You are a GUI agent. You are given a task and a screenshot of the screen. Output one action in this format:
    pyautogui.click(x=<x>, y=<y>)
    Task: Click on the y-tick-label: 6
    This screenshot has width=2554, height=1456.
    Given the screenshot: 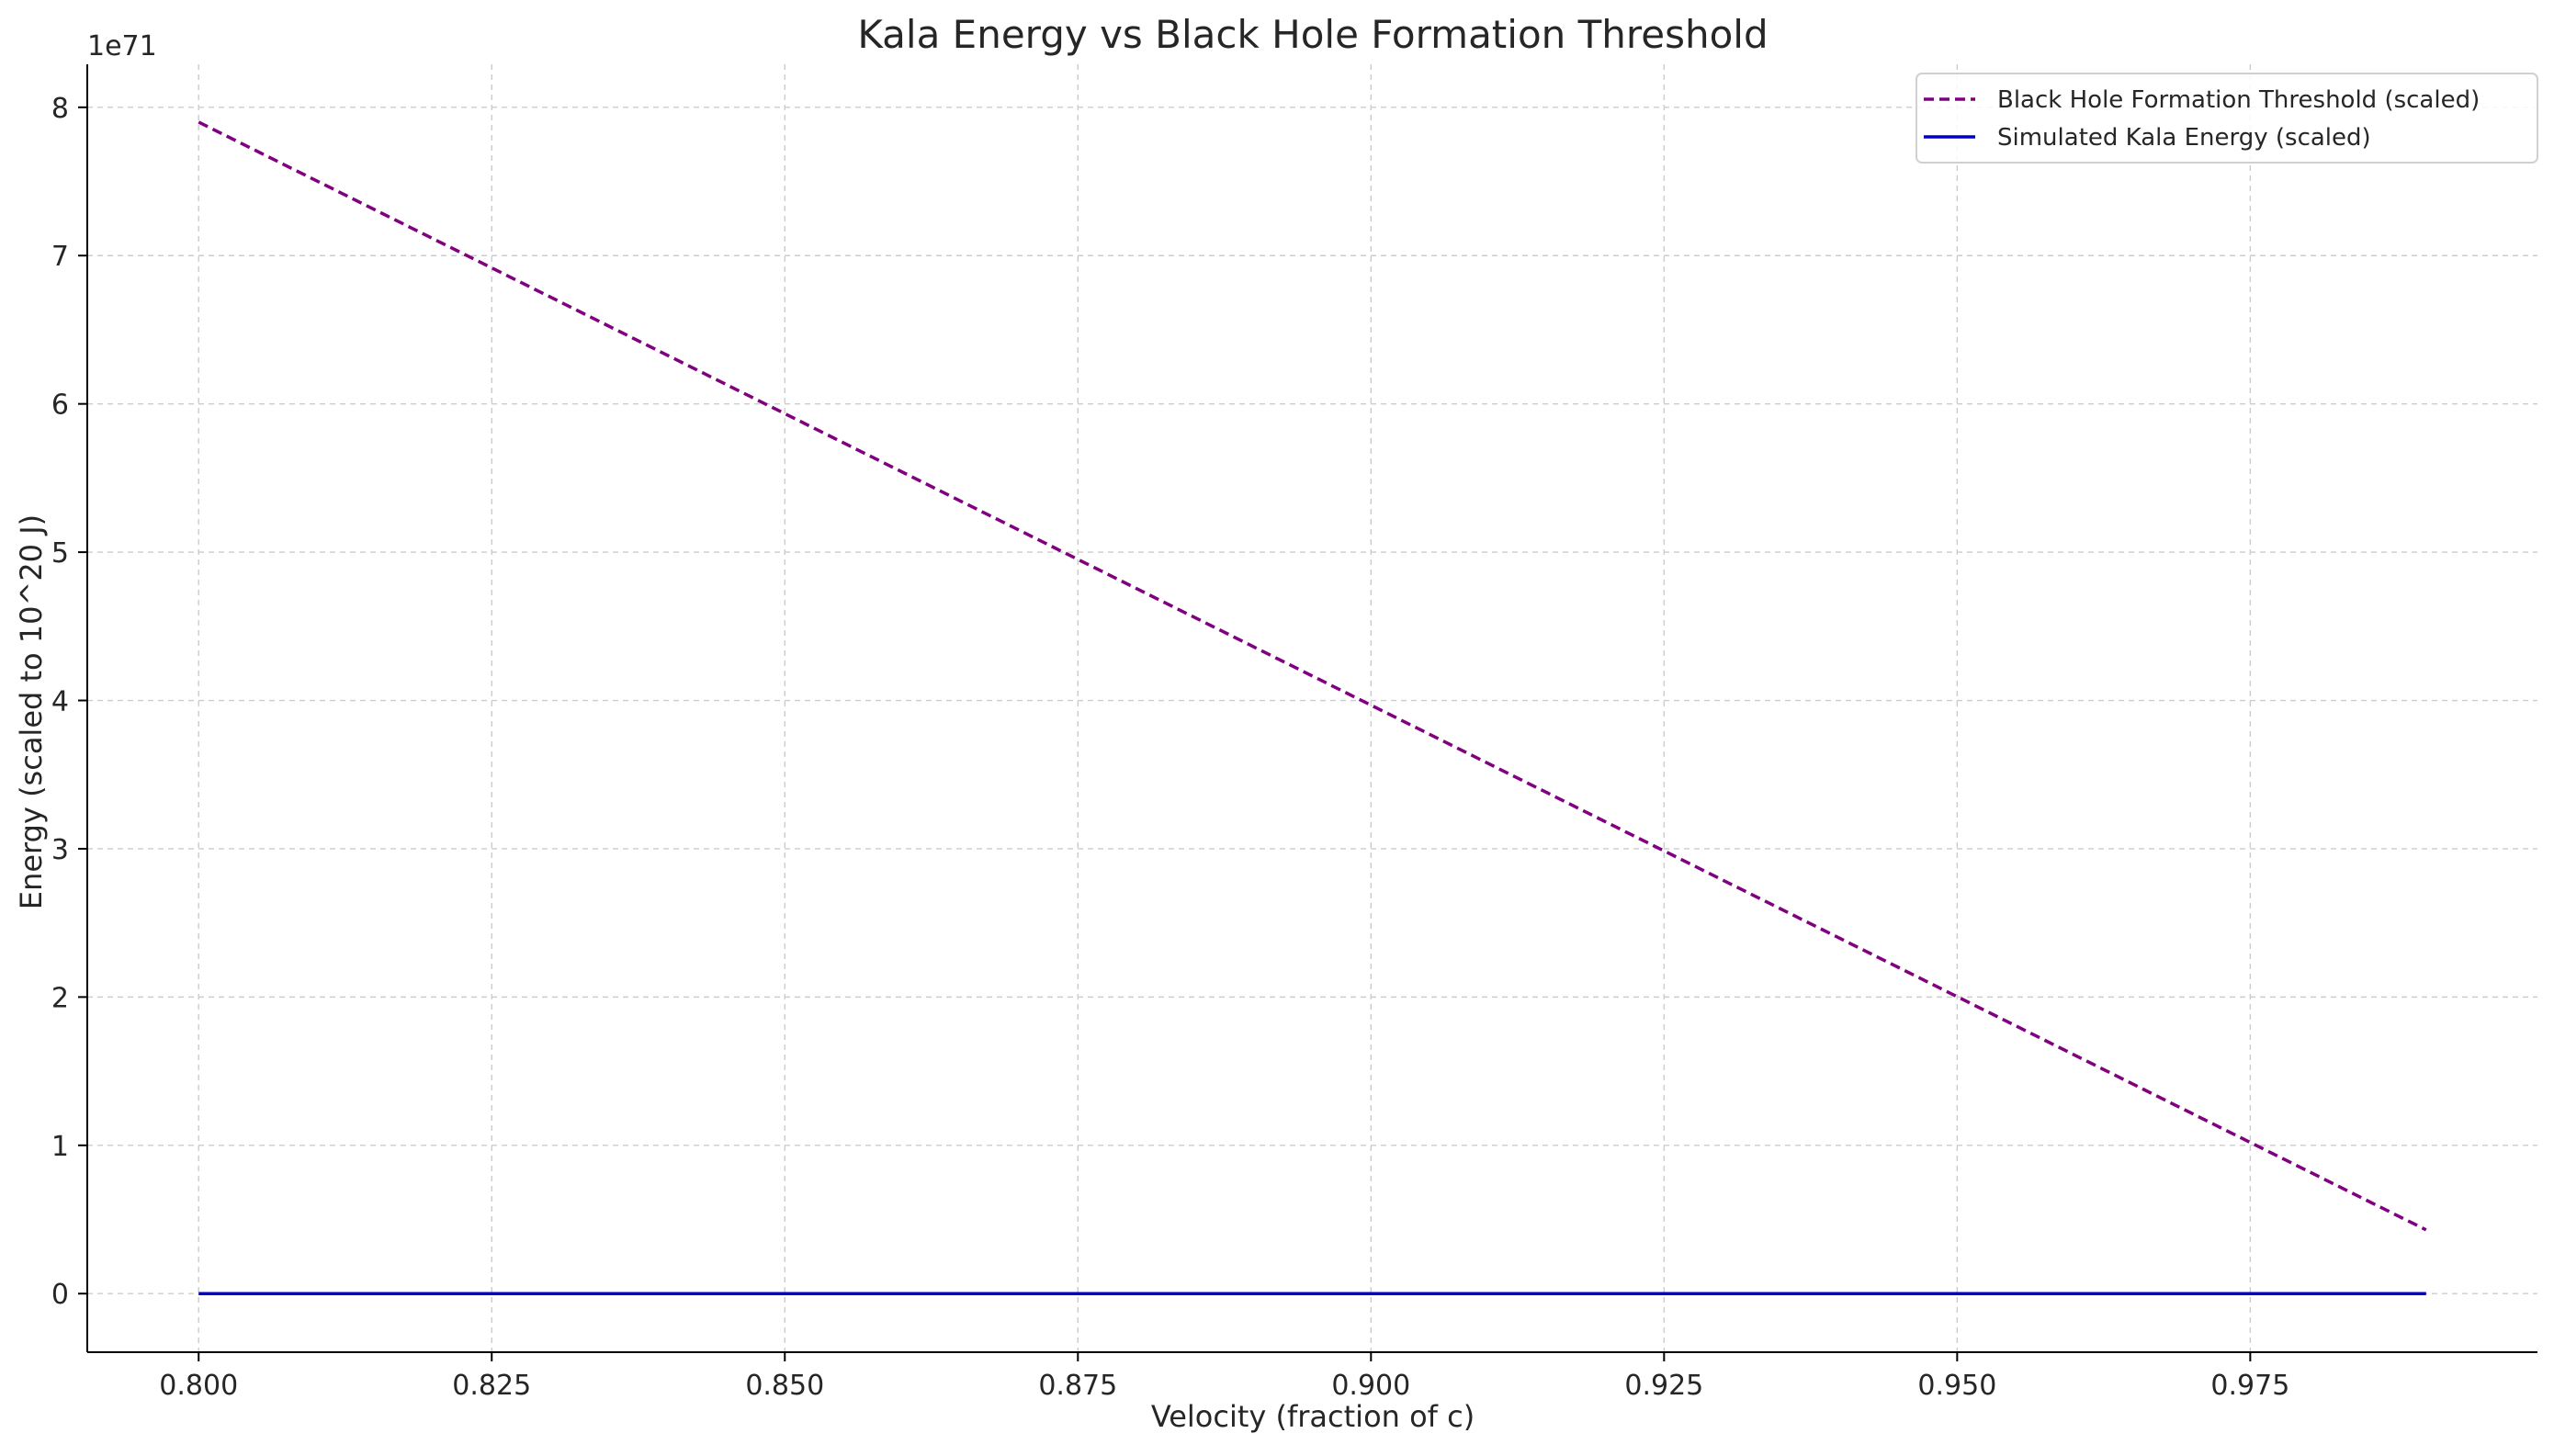 What is the action you would take?
    pyautogui.click(x=60, y=405)
    